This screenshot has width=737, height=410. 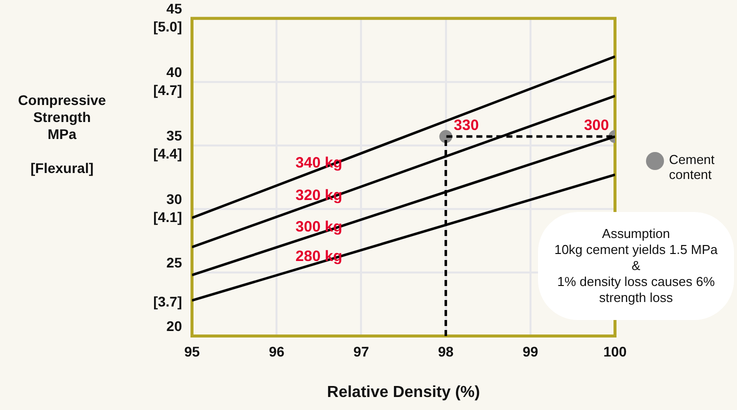 What do you see at coordinates (636, 266) in the screenshot?
I see `annotation: Assumption 10kg cement yields 1.5 MPa & 1% density loss causes 6% strength loss` at bounding box center [636, 266].